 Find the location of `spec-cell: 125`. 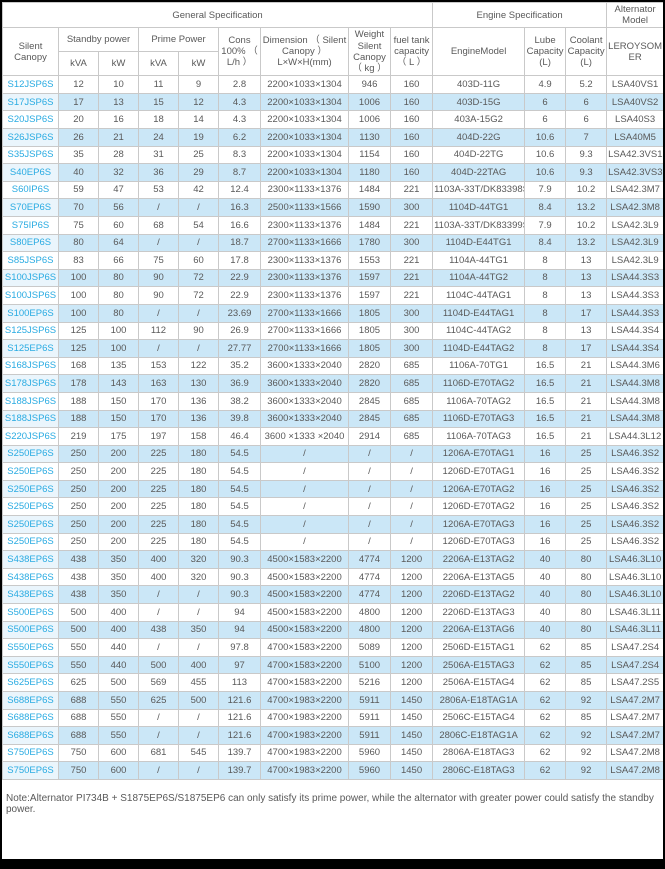

spec-cell: 125 is located at coordinates (78, 348).